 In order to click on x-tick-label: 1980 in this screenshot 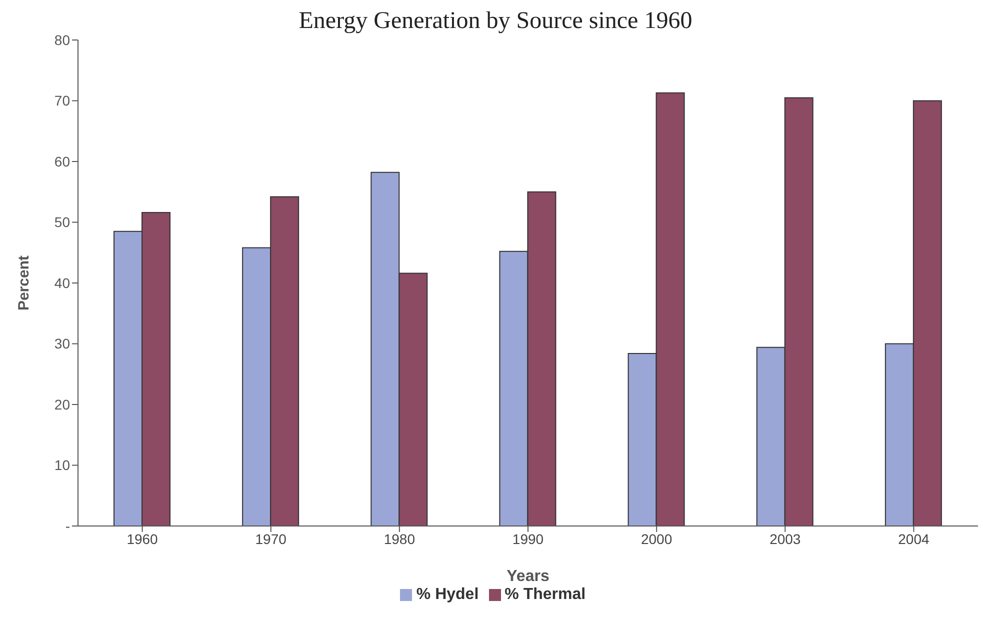, I will do `click(400, 538)`.